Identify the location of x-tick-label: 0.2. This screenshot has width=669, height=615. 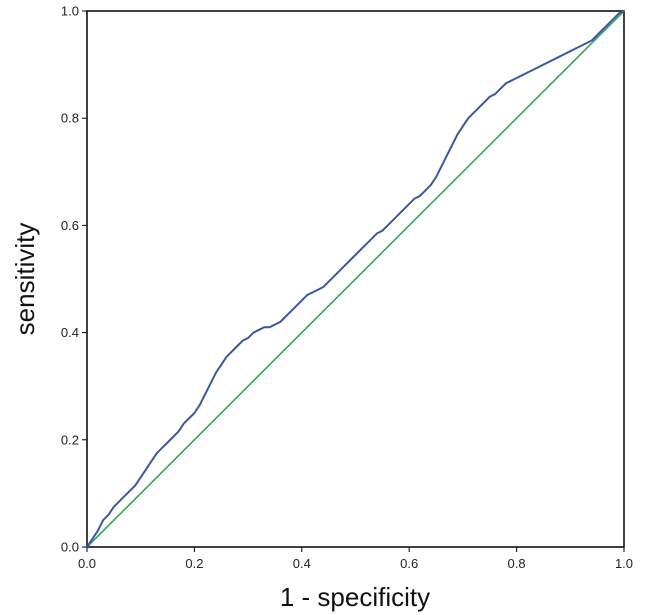
(194, 563).